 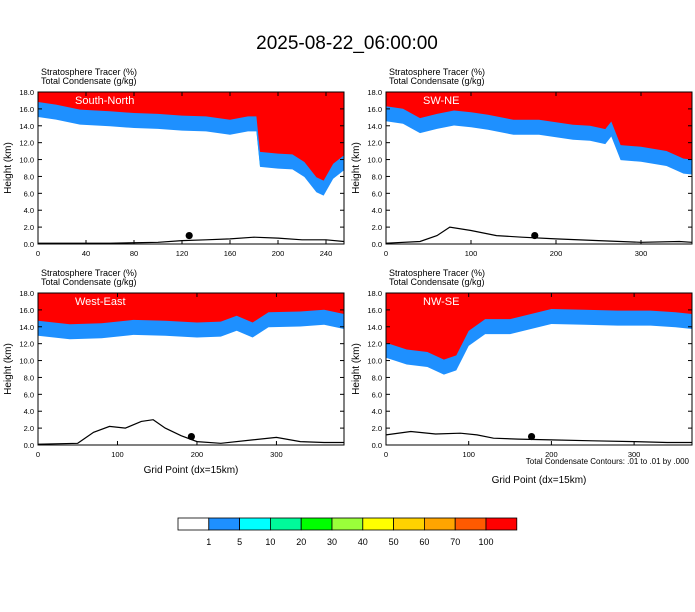 I want to click on colorbar-label: 100, so click(x=485, y=542).